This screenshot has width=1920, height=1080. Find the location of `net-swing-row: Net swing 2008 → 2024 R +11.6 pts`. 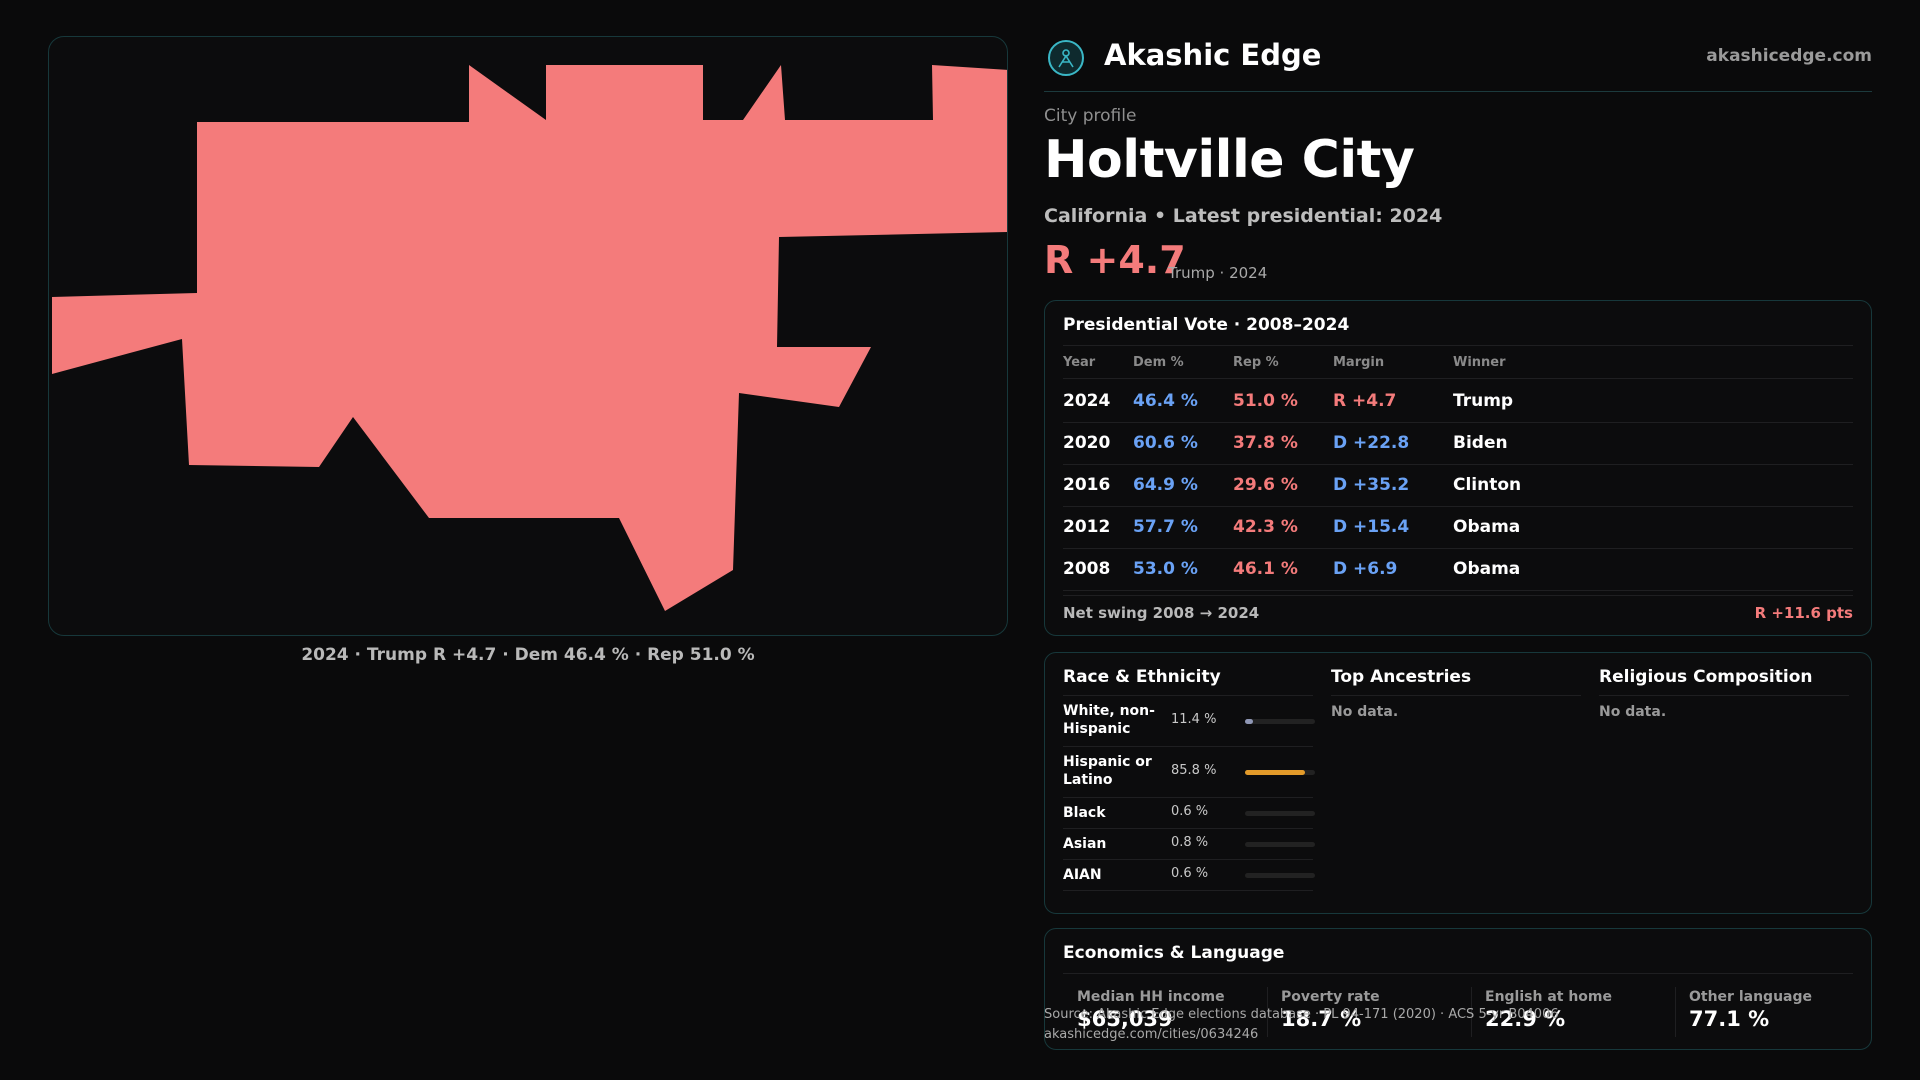

net-swing-row: Net swing 2008 → 2024 R +11.6 pts is located at coordinates (1458, 608).